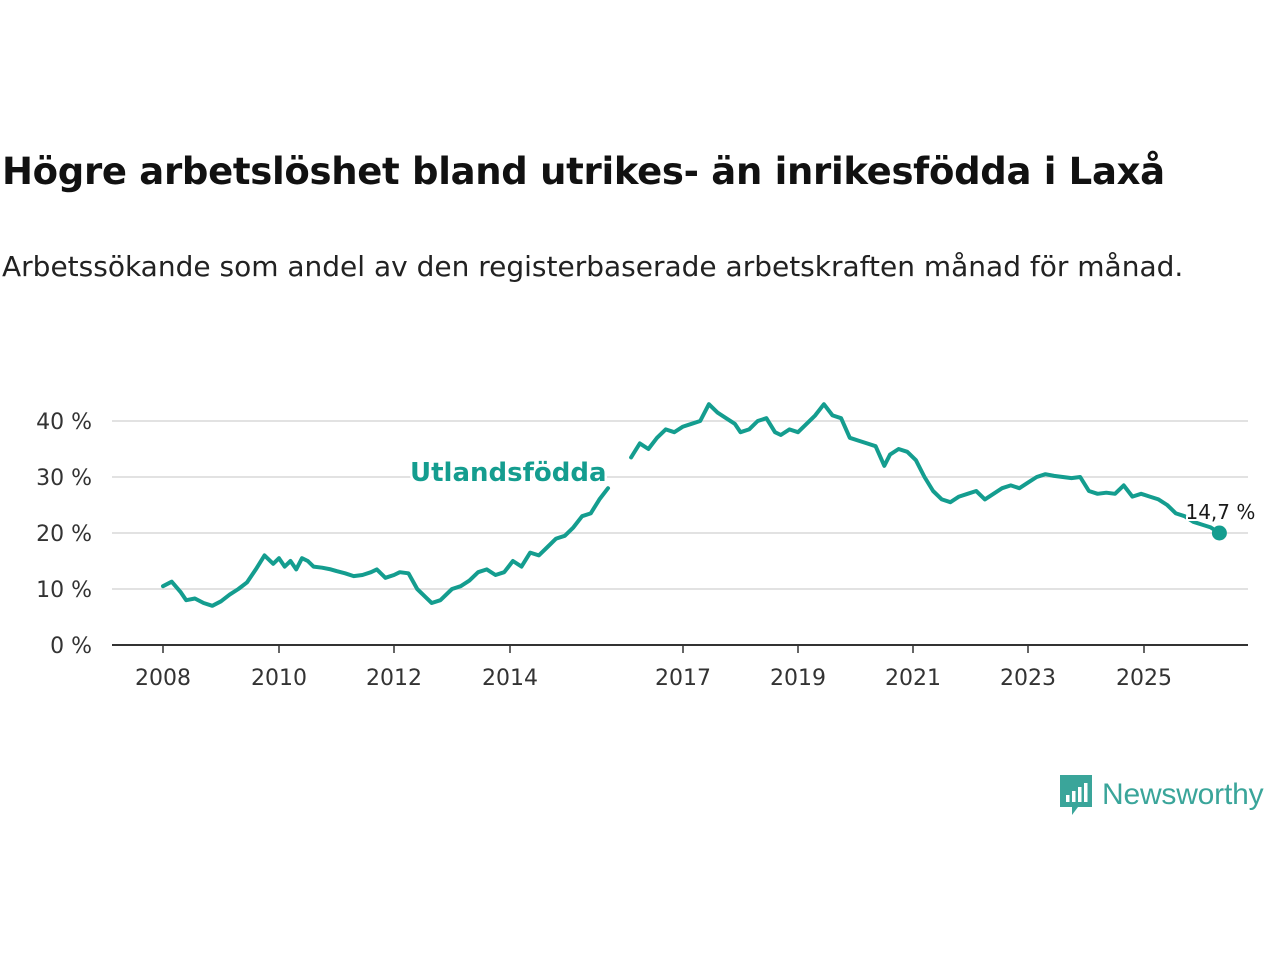 This screenshot has width=1280, height=960. Describe the element at coordinates (1076, 795) in the screenshot. I see `newsworthy-logo-icon` at that location.